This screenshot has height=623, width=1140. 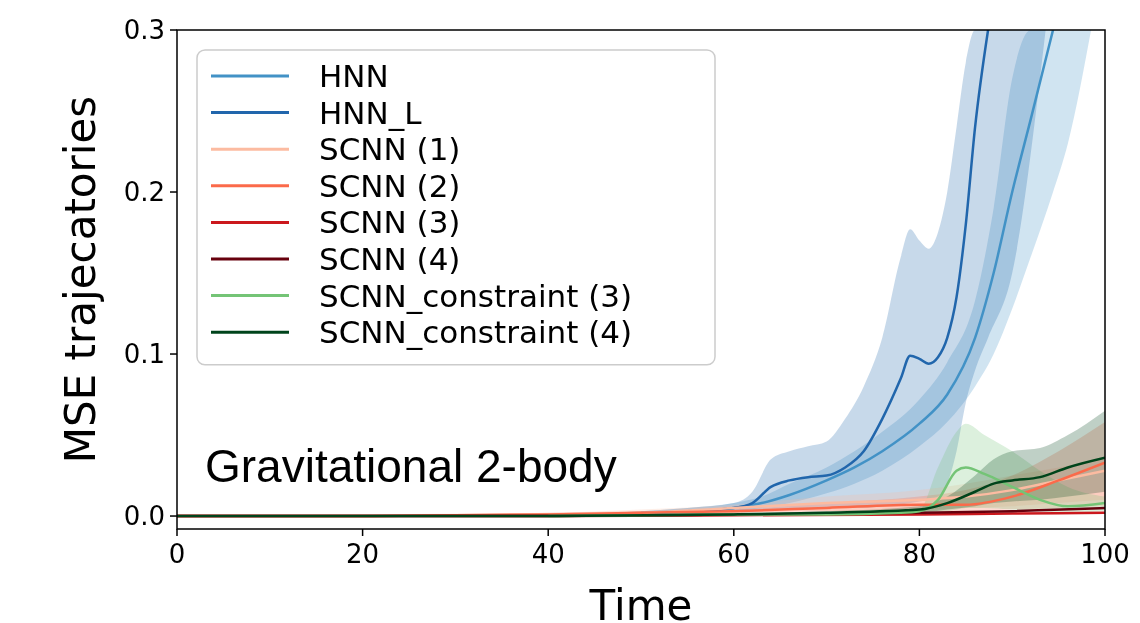 What do you see at coordinates (390, 185) in the screenshot?
I see `legend-label: SCNN (2)` at bounding box center [390, 185].